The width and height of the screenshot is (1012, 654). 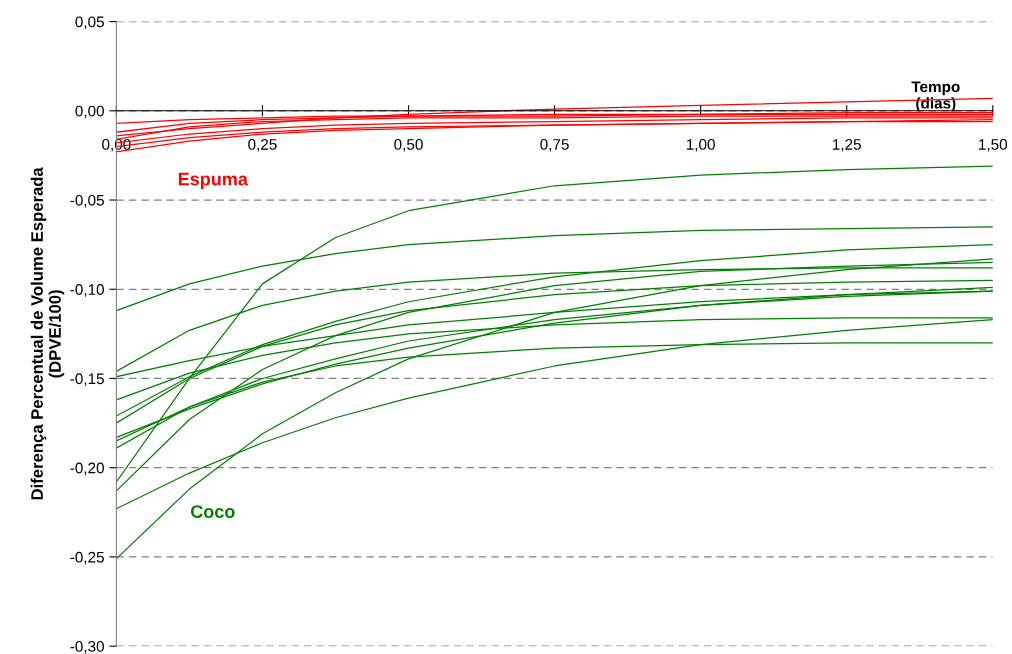 What do you see at coordinates (262, 145) in the screenshot?
I see `x-tick-label: 0,25` at bounding box center [262, 145].